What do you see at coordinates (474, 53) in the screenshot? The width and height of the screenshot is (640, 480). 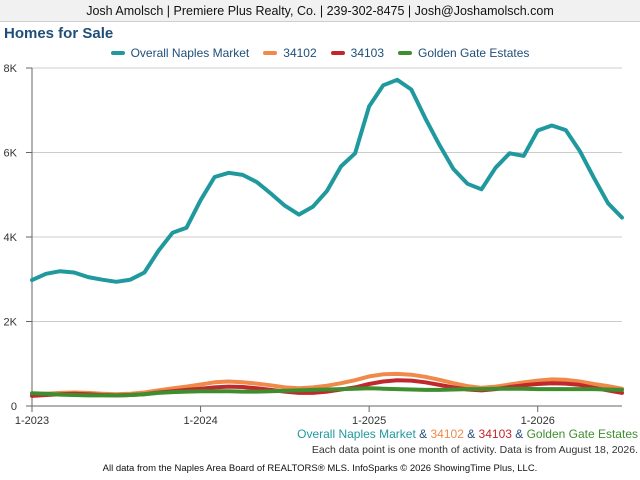 I see `legend-label: Golden Gate Estates` at bounding box center [474, 53].